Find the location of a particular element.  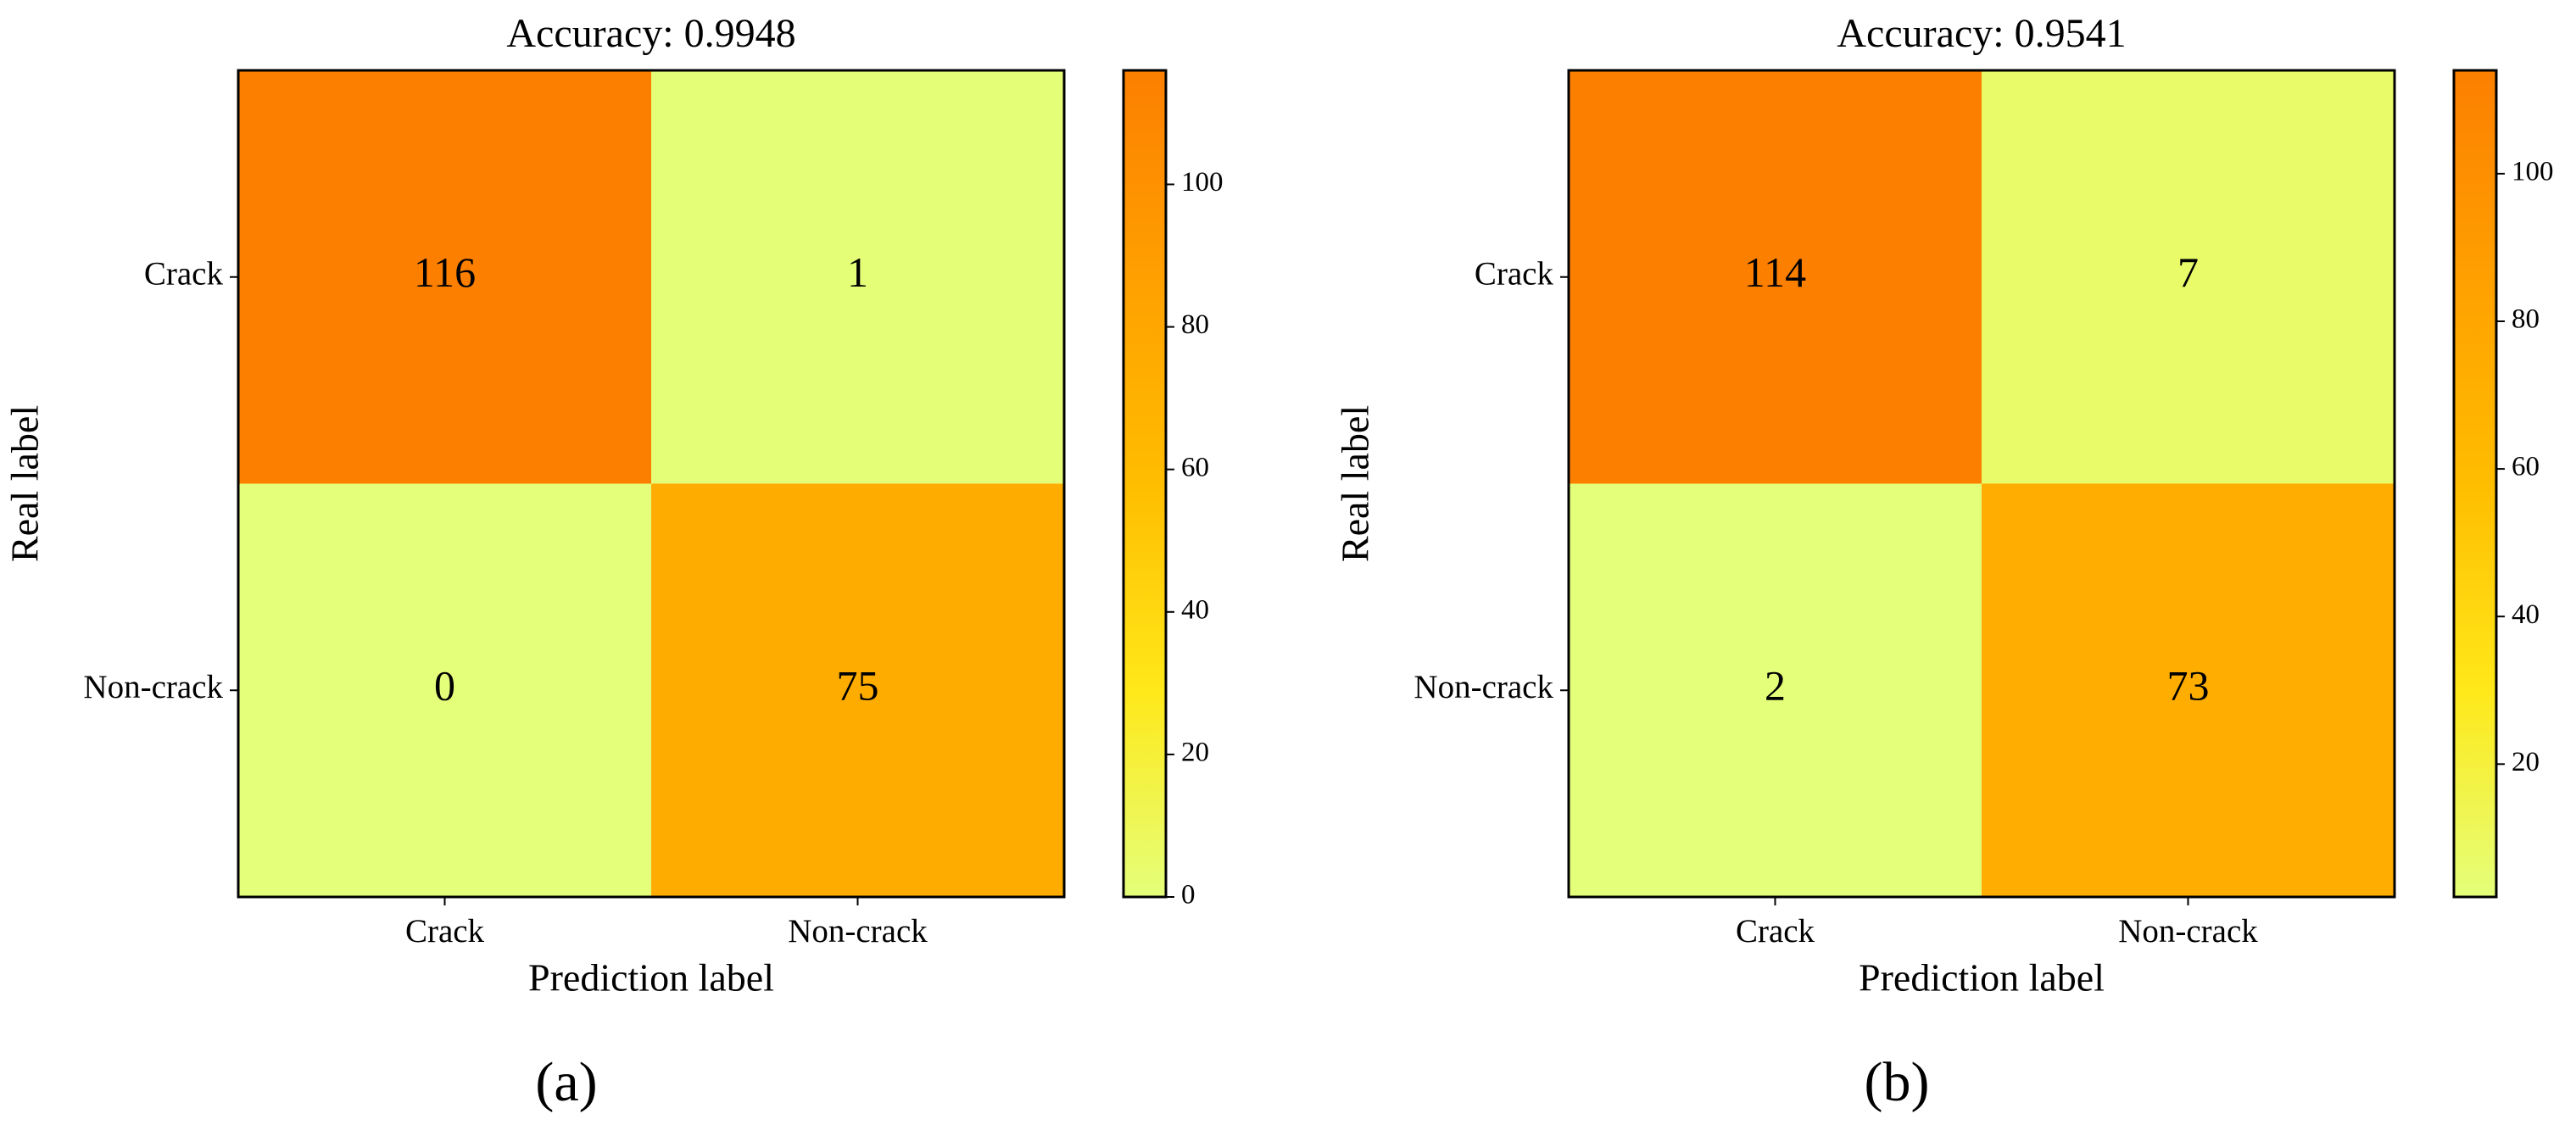

cell-value: 116 is located at coordinates (445, 272).